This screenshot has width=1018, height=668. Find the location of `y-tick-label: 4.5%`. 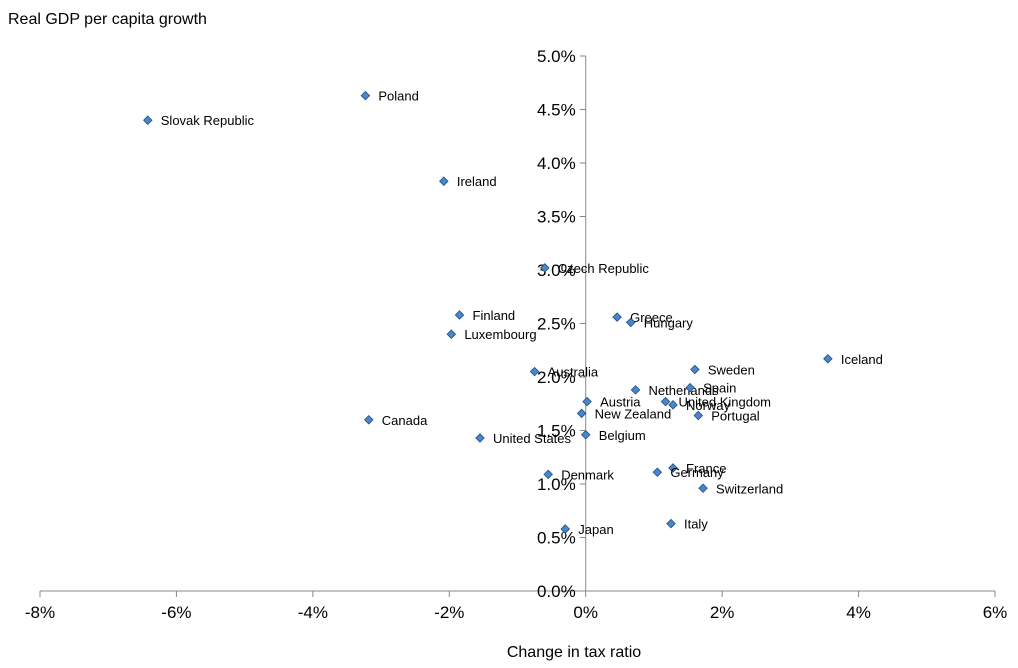

y-tick-label: 4.5% is located at coordinates (556, 110).